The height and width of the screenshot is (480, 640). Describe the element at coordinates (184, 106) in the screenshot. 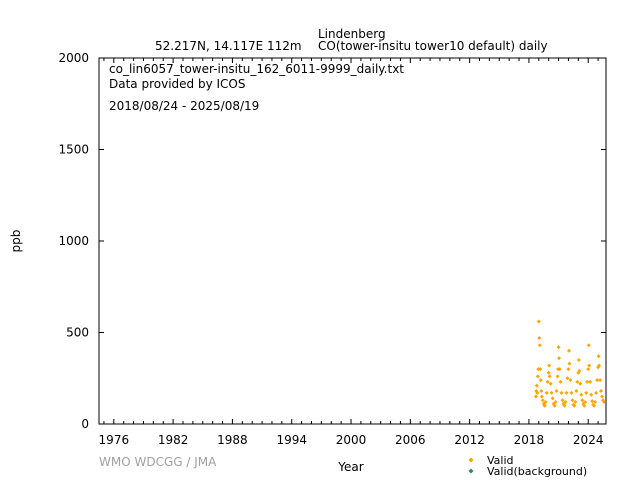

I see `info-period: 2018/08/24 - 2025/08/19` at that location.